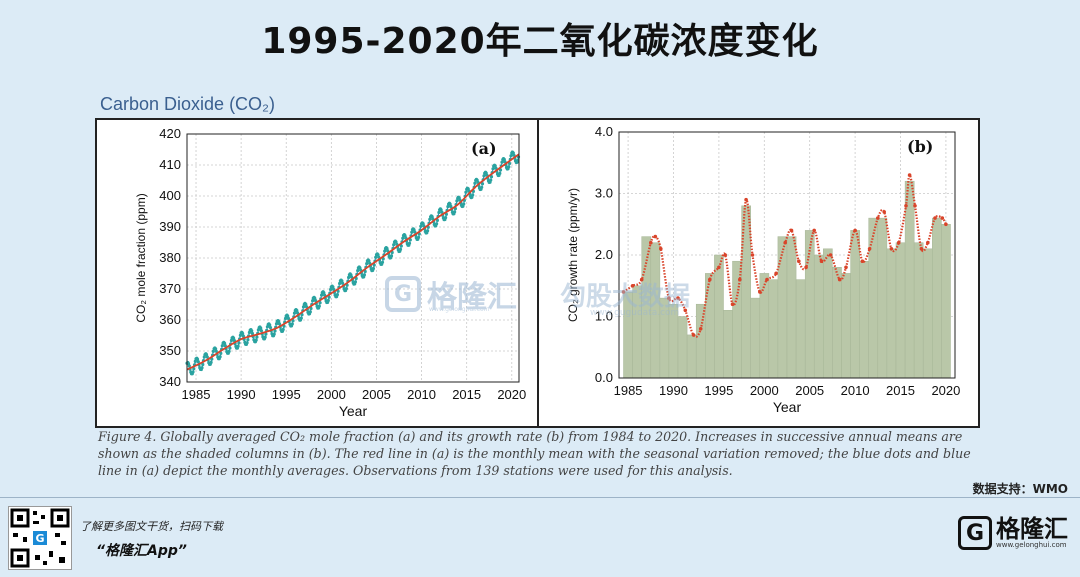 The width and height of the screenshot is (1080, 577). I want to click on data-source: 数据支持：WMO, so click(1020, 489).